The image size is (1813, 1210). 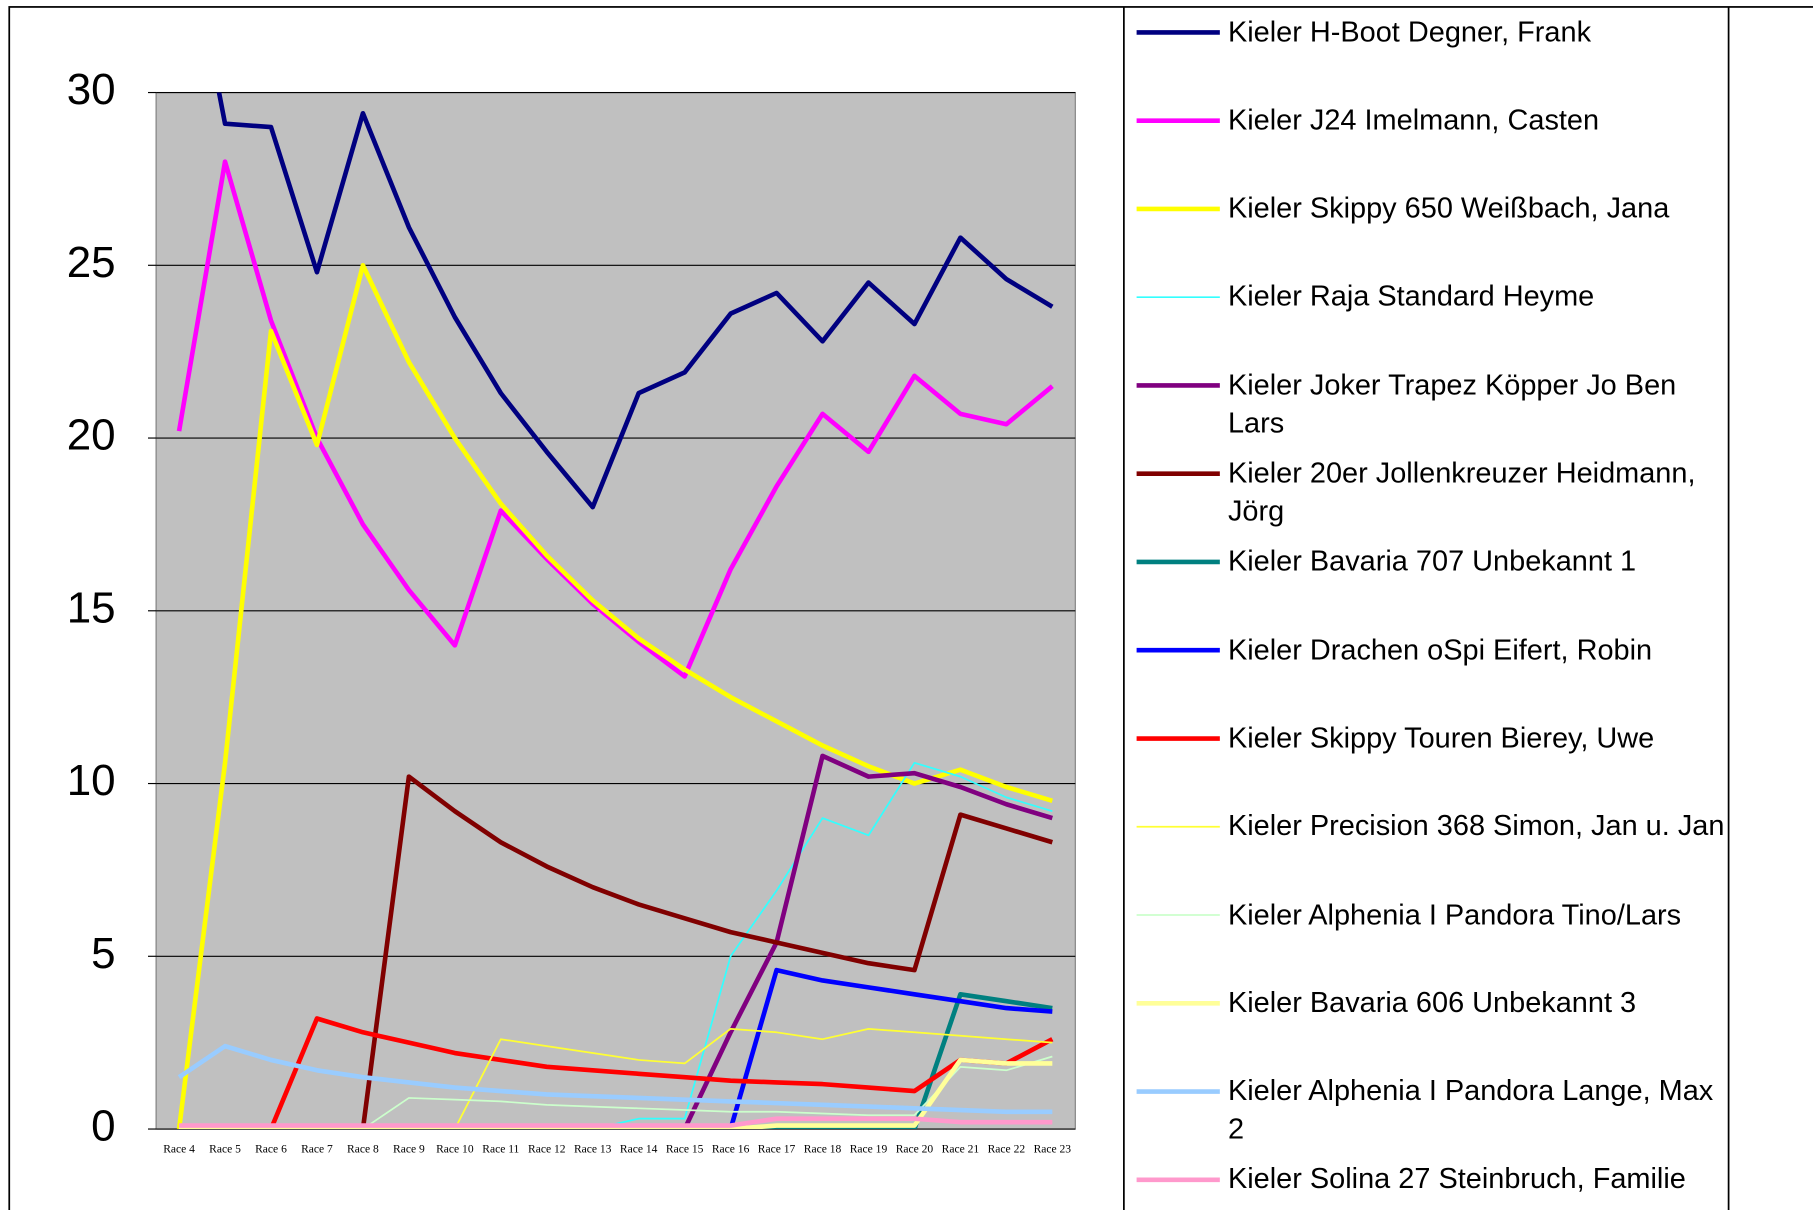 What do you see at coordinates (1432, 1002) in the screenshot?
I see `legend-label: Kieler Bavaria 606 Unbekannt 3` at bounding box center [1432, 1002].